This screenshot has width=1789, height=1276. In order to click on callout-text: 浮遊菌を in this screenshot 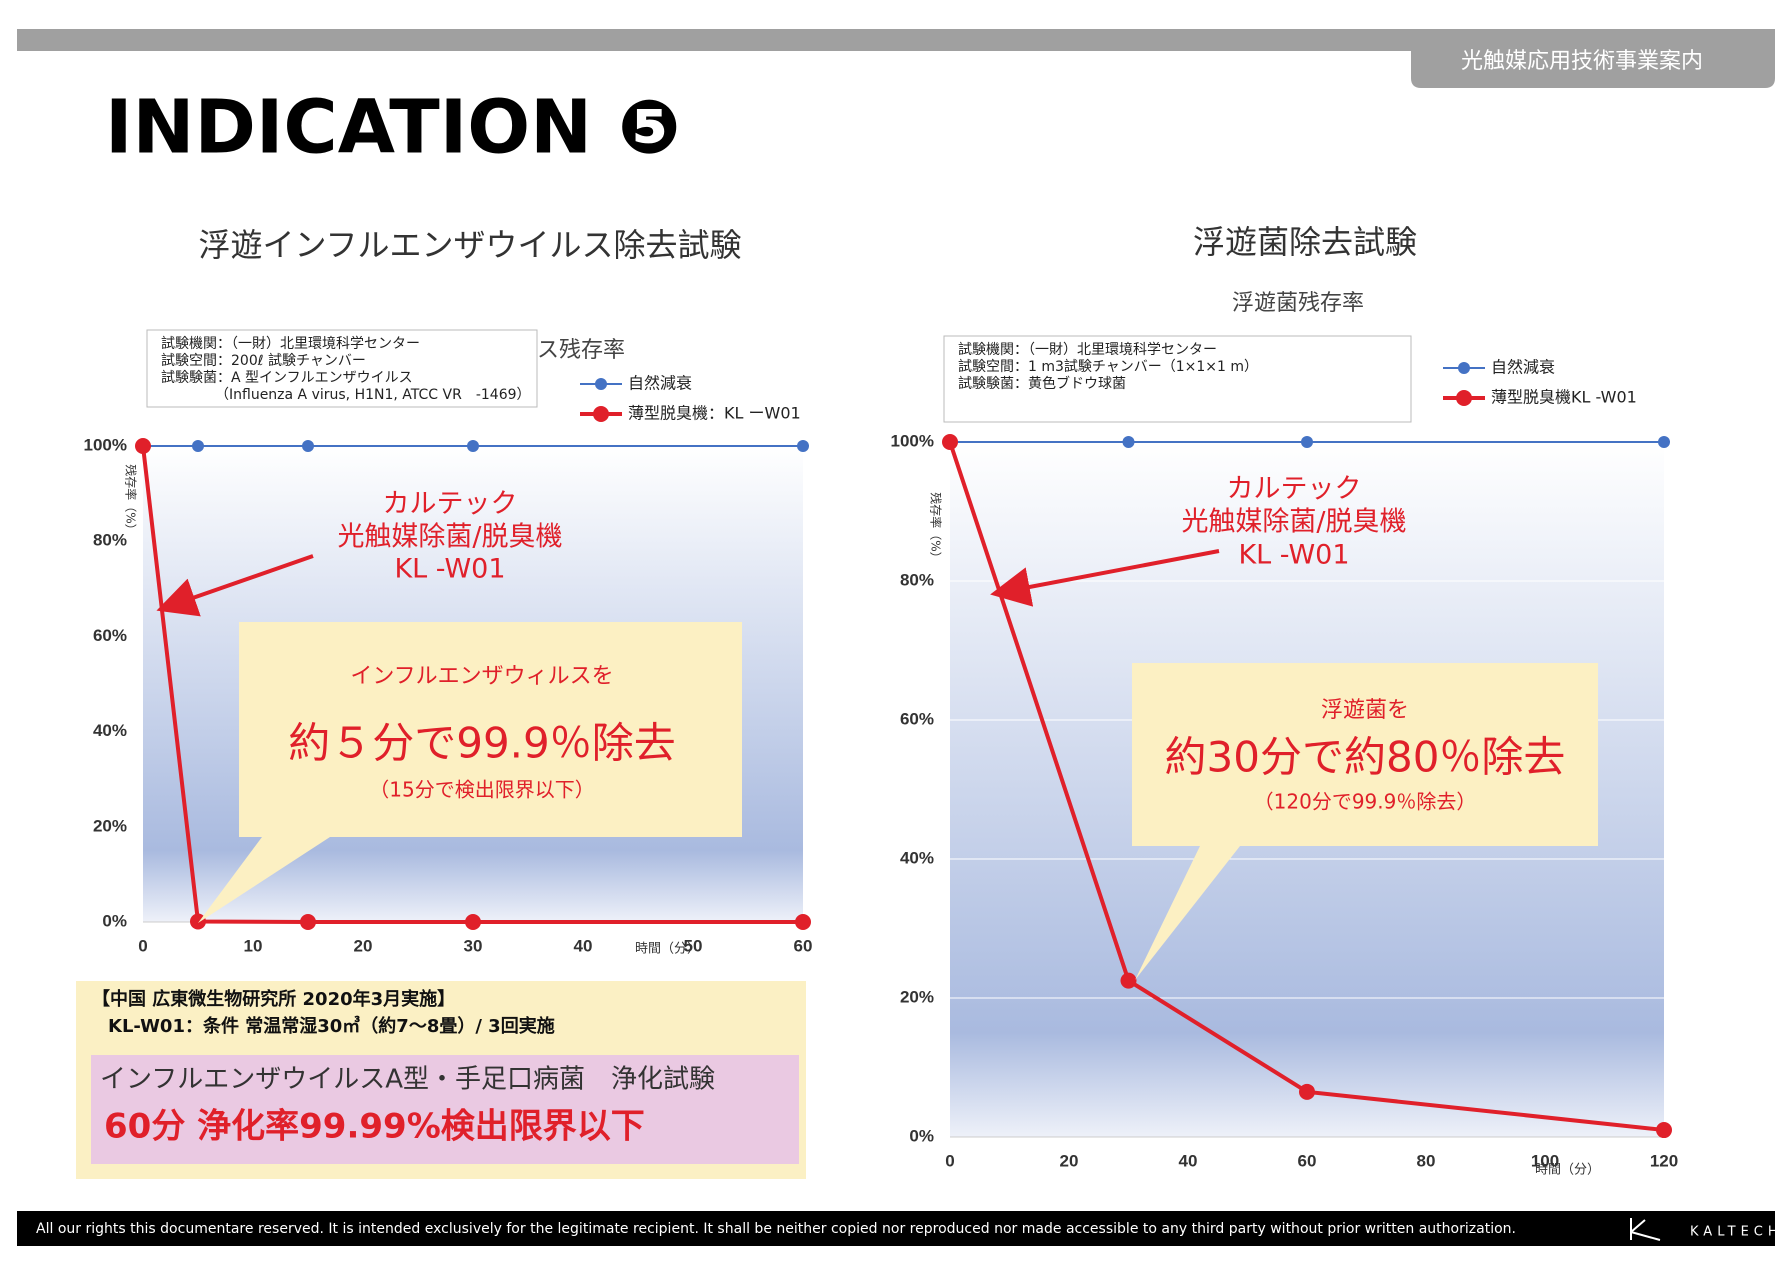, I will do `click(1365, 710)`.